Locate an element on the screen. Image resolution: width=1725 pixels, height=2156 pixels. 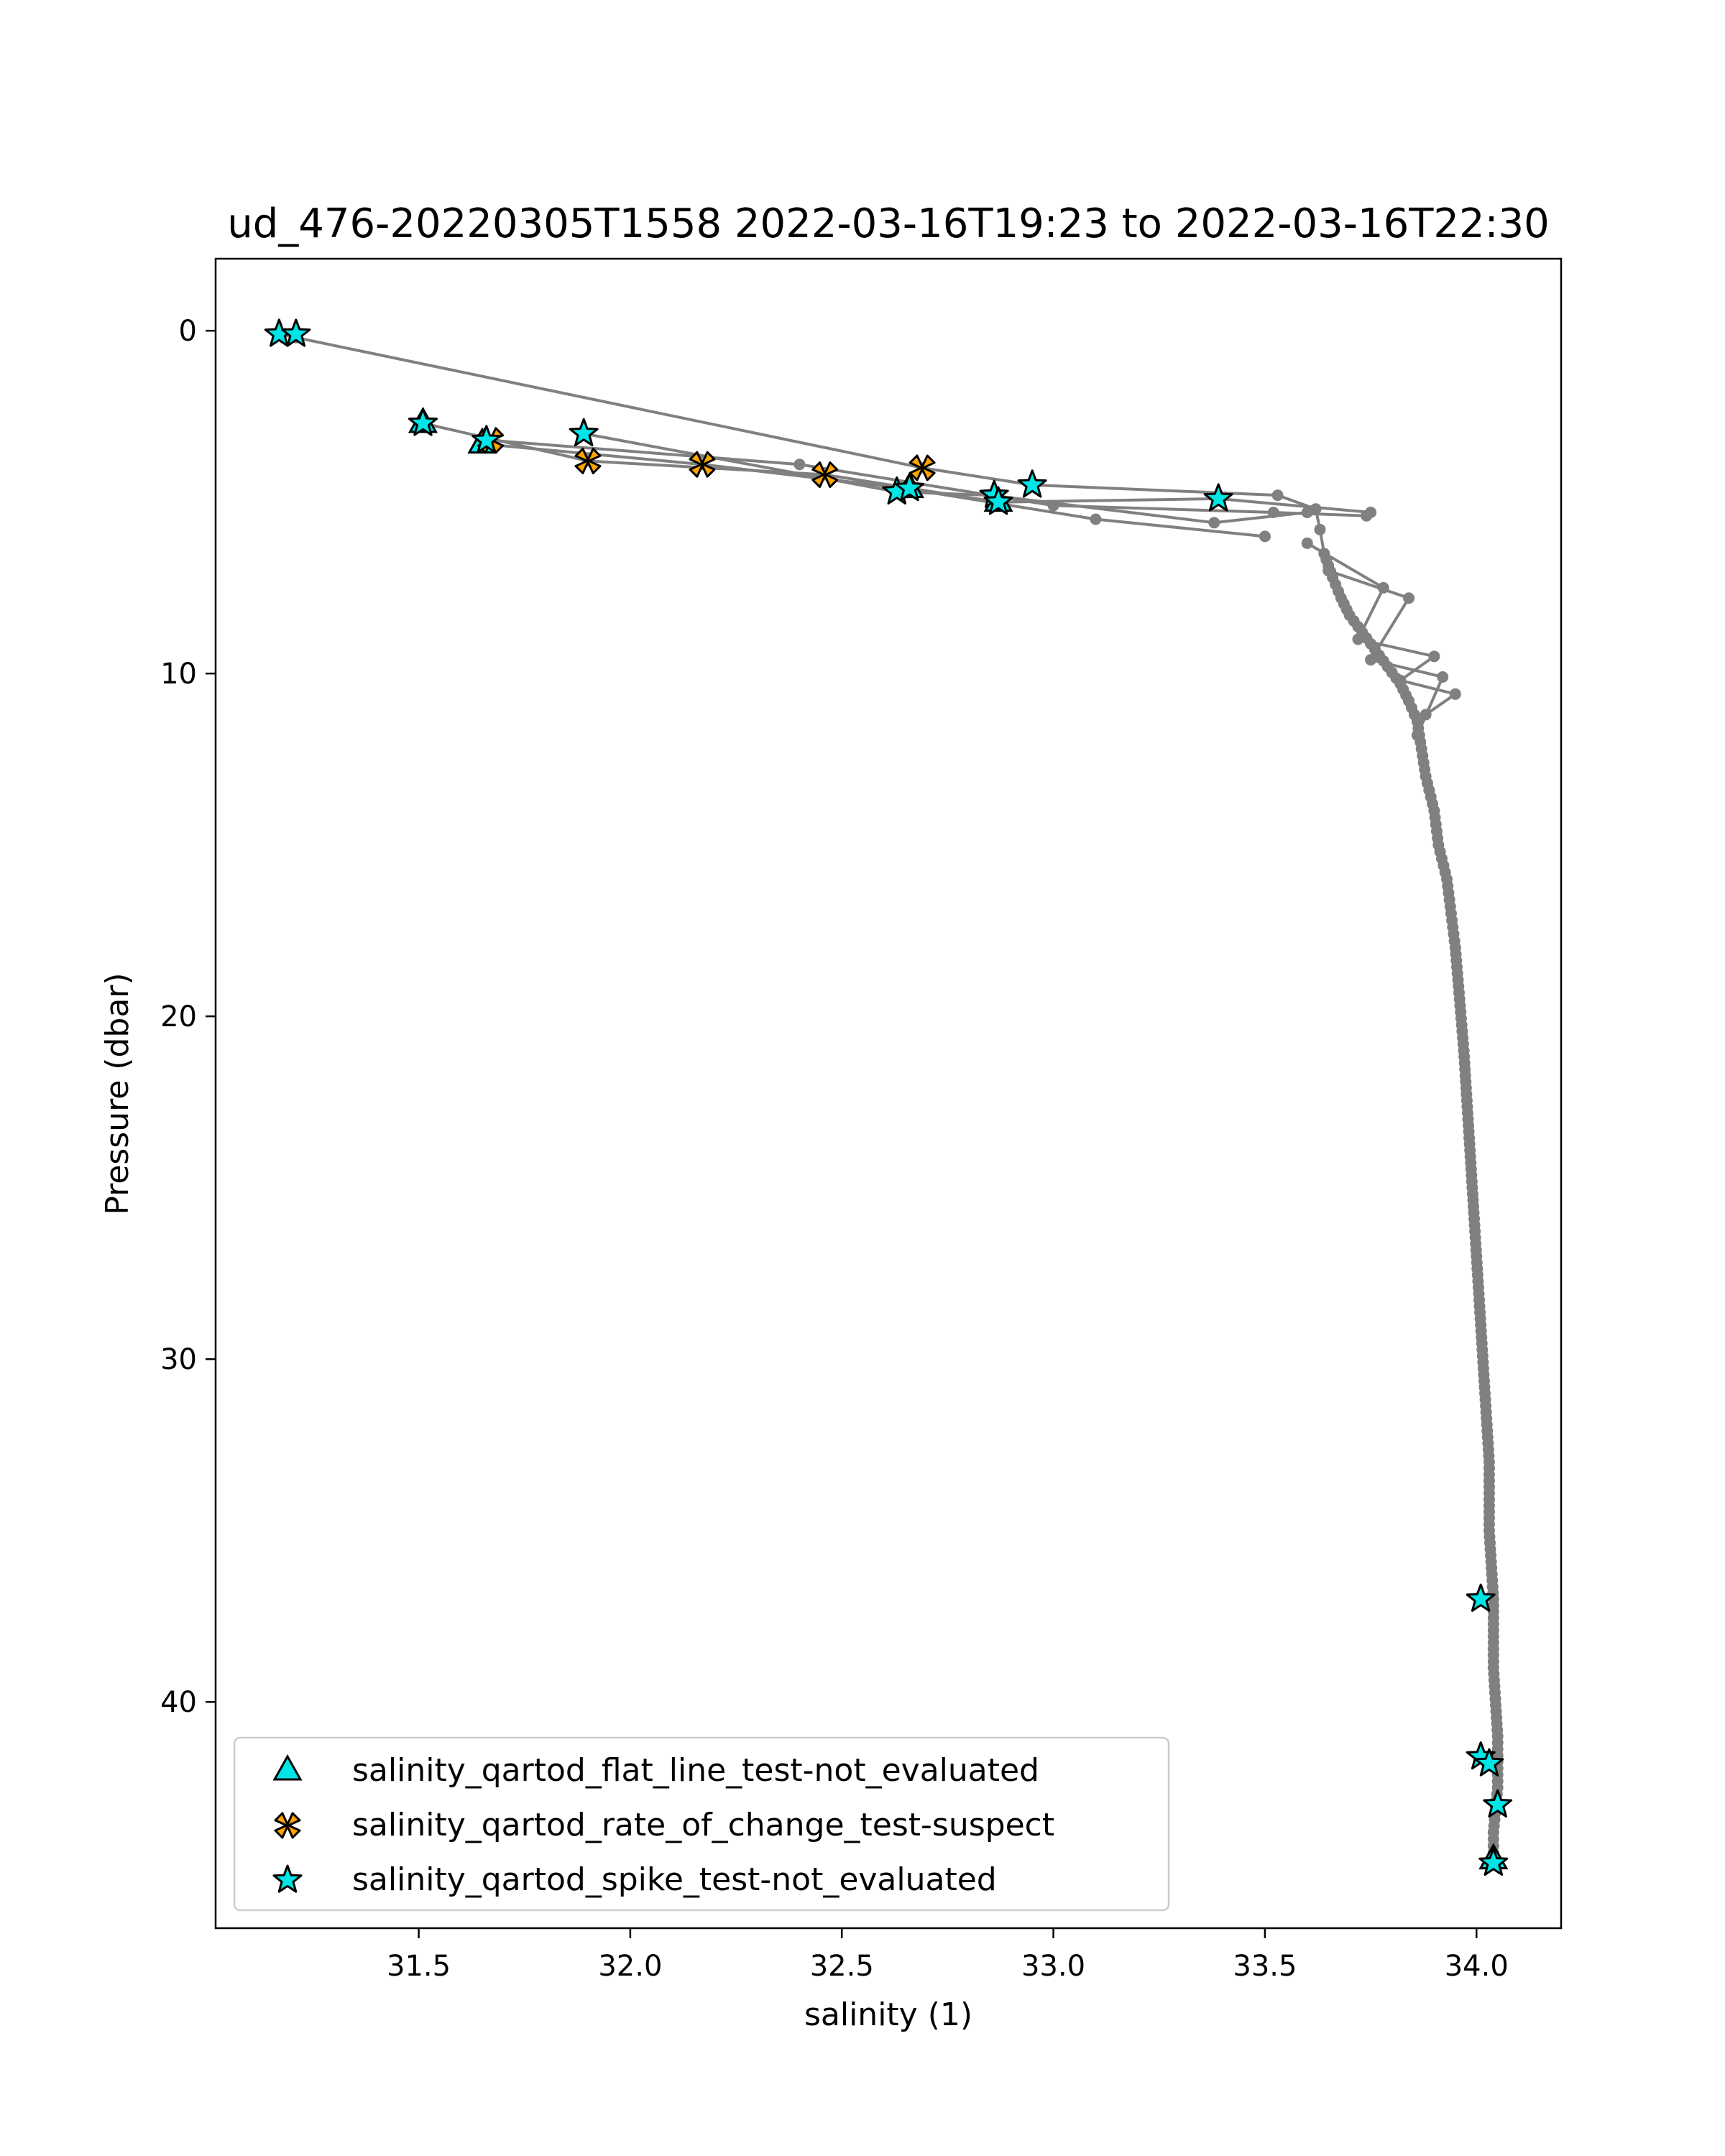
x-tick-label: 34.0 is located at coordinates (1477, 1966).